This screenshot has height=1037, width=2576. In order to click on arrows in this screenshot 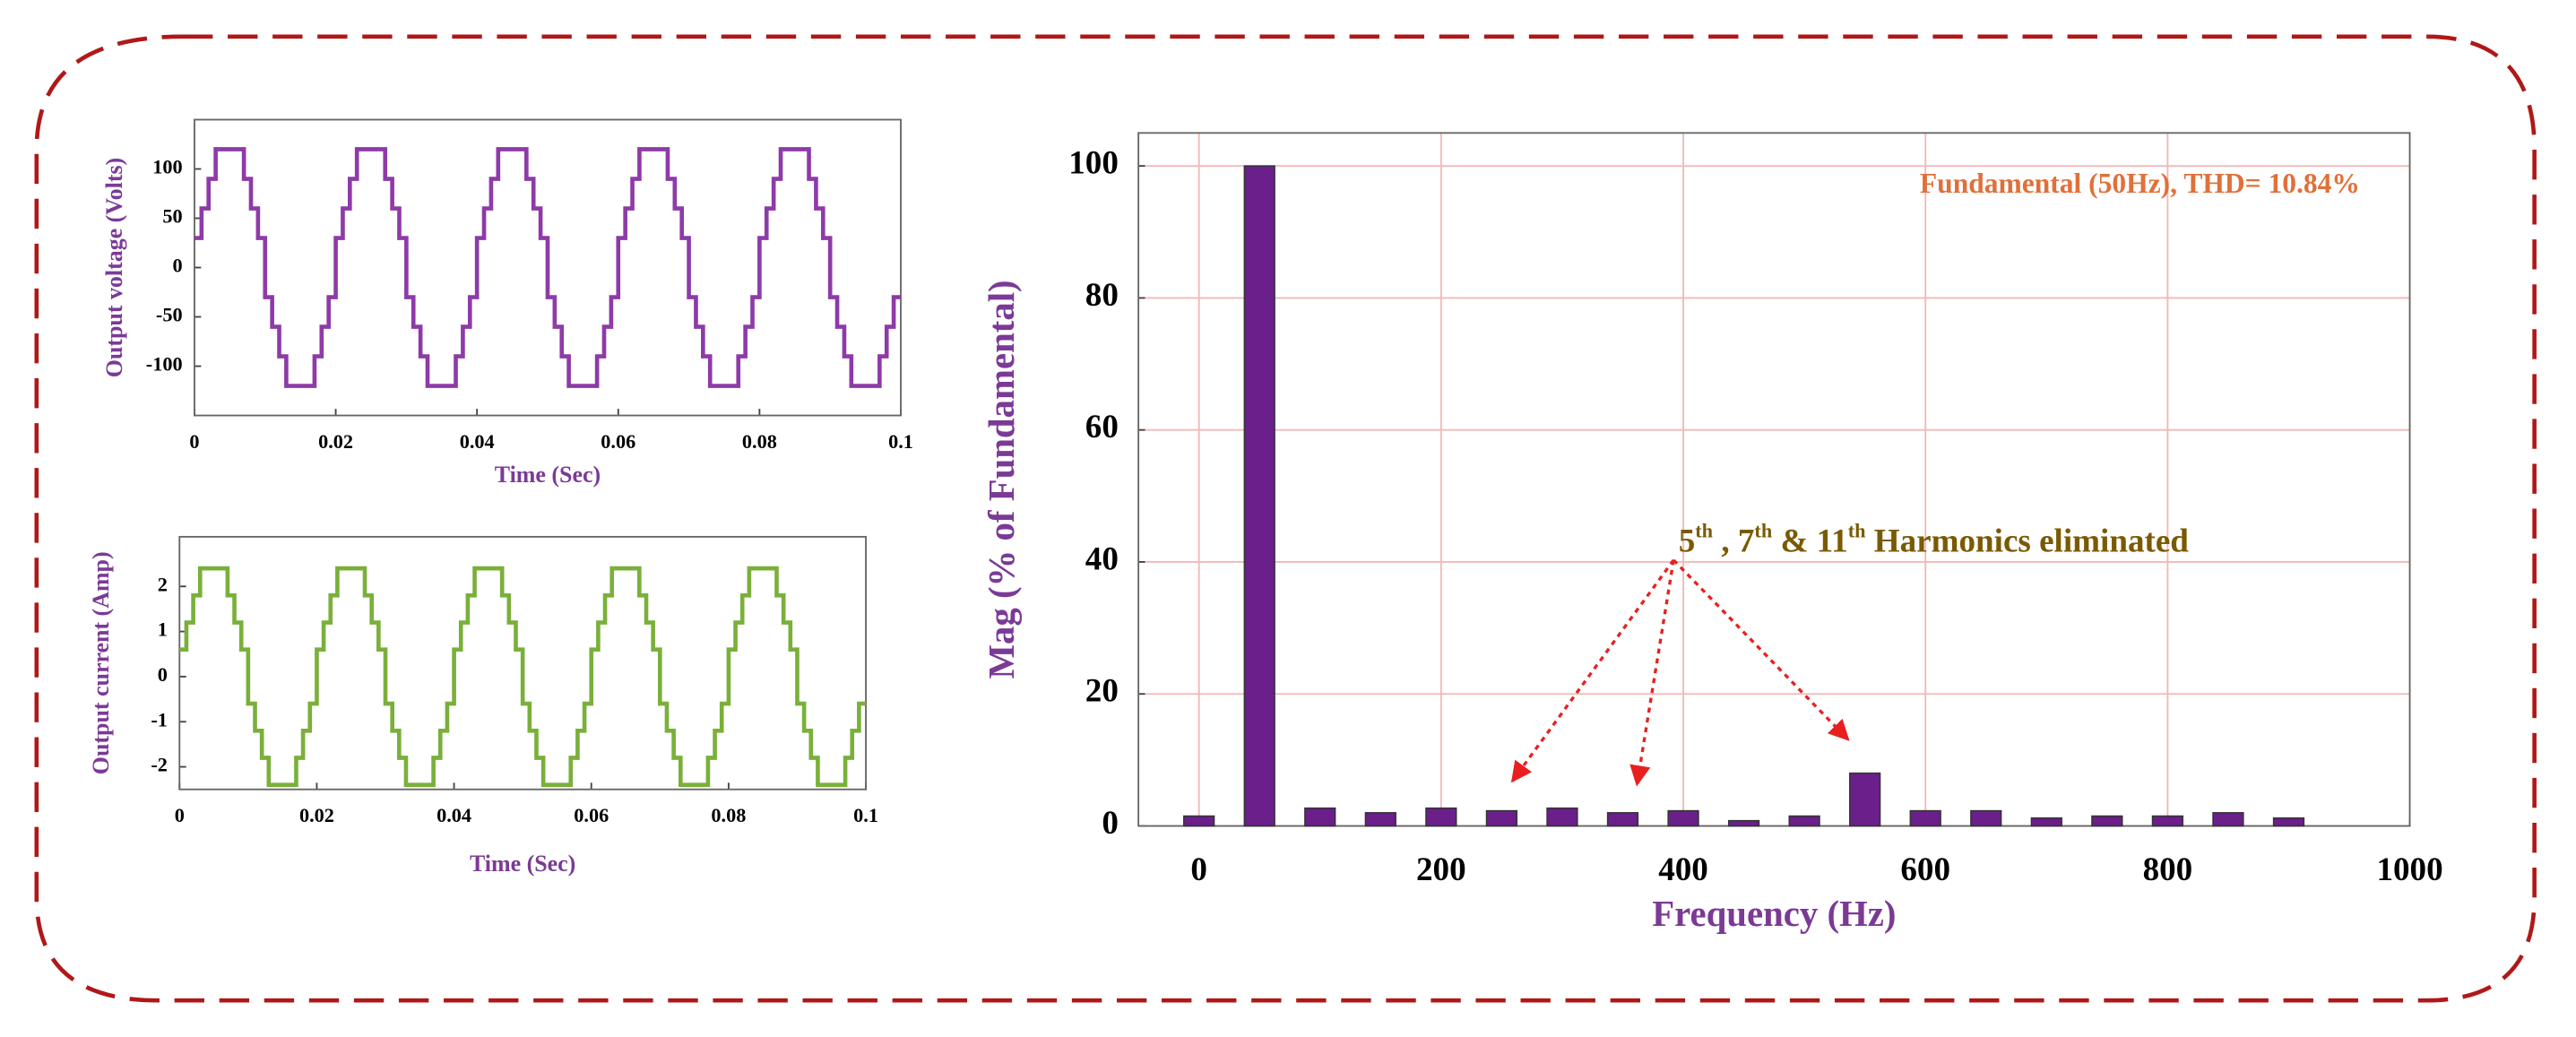, I will do `click(1680, 672)`.